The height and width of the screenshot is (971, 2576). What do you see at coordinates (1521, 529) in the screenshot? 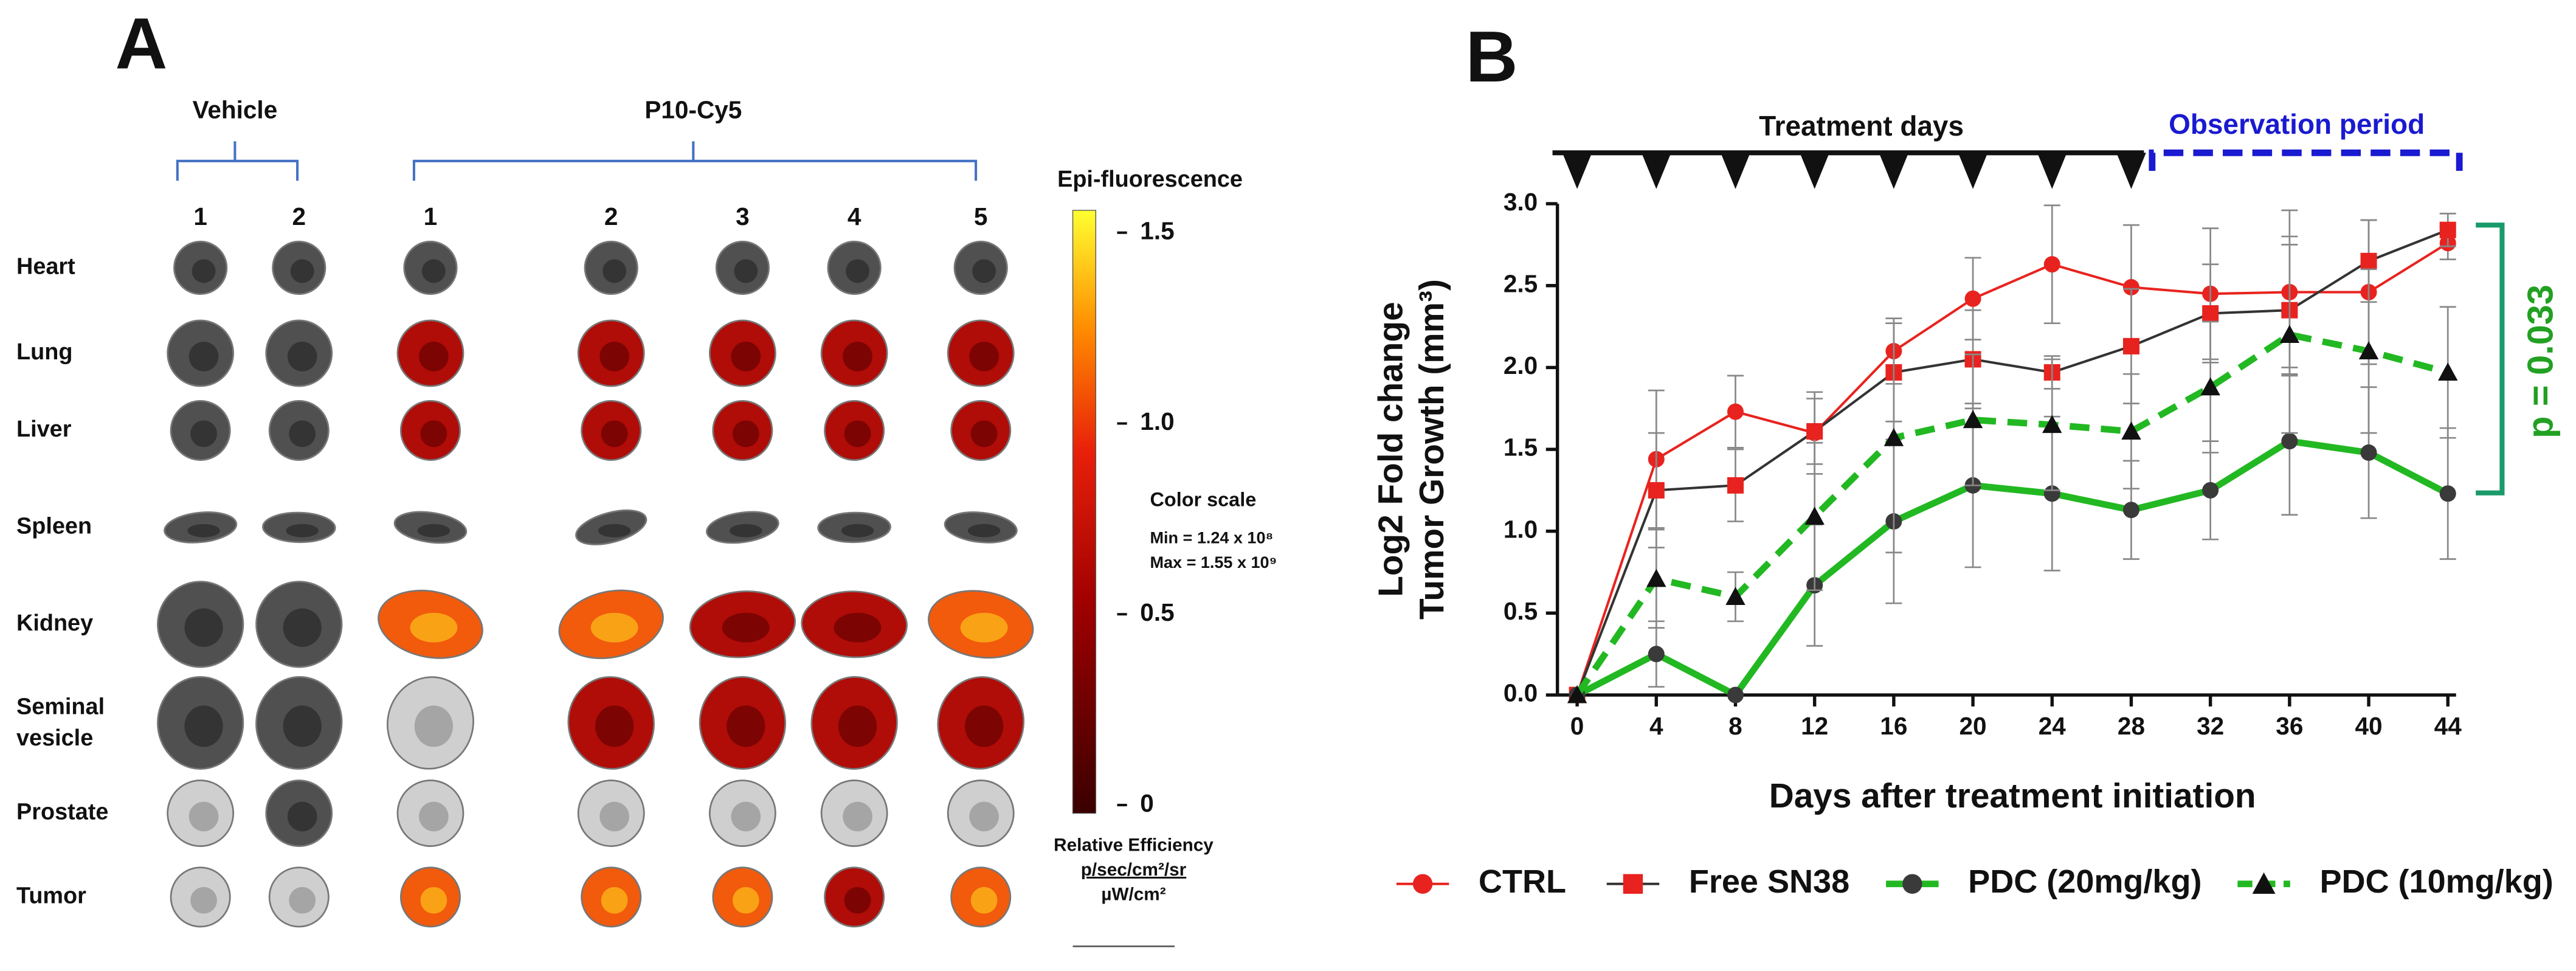
I see `y-tick-label: 1.0` at bounding box center [1521, 529].